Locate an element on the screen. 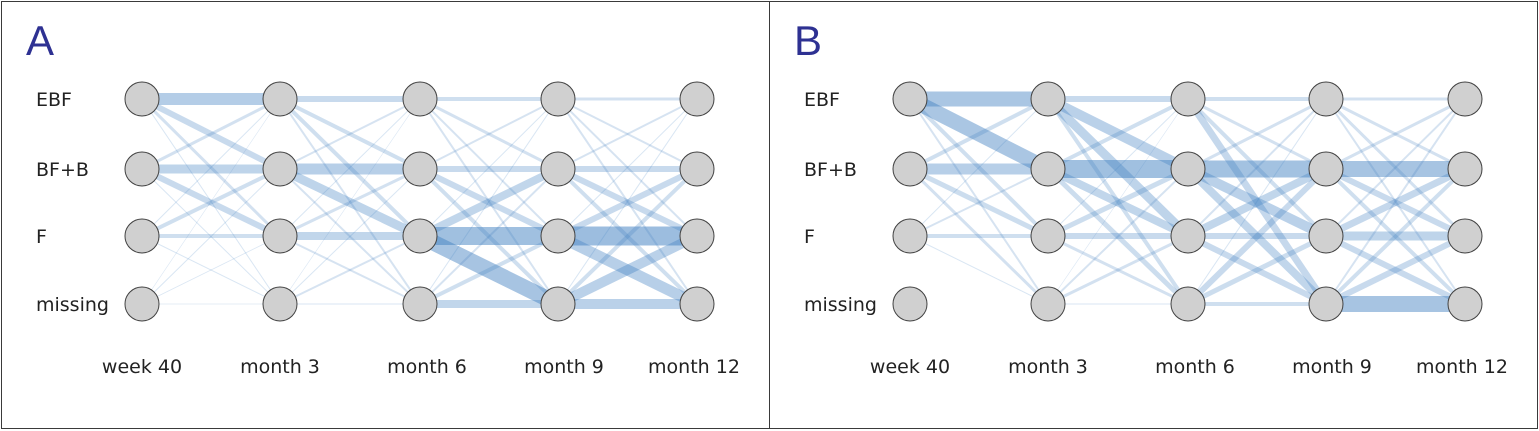 Image resolution: width=1539 pixels, height=431 pixels. row-label: EBF is located at coordinates (54, 100).